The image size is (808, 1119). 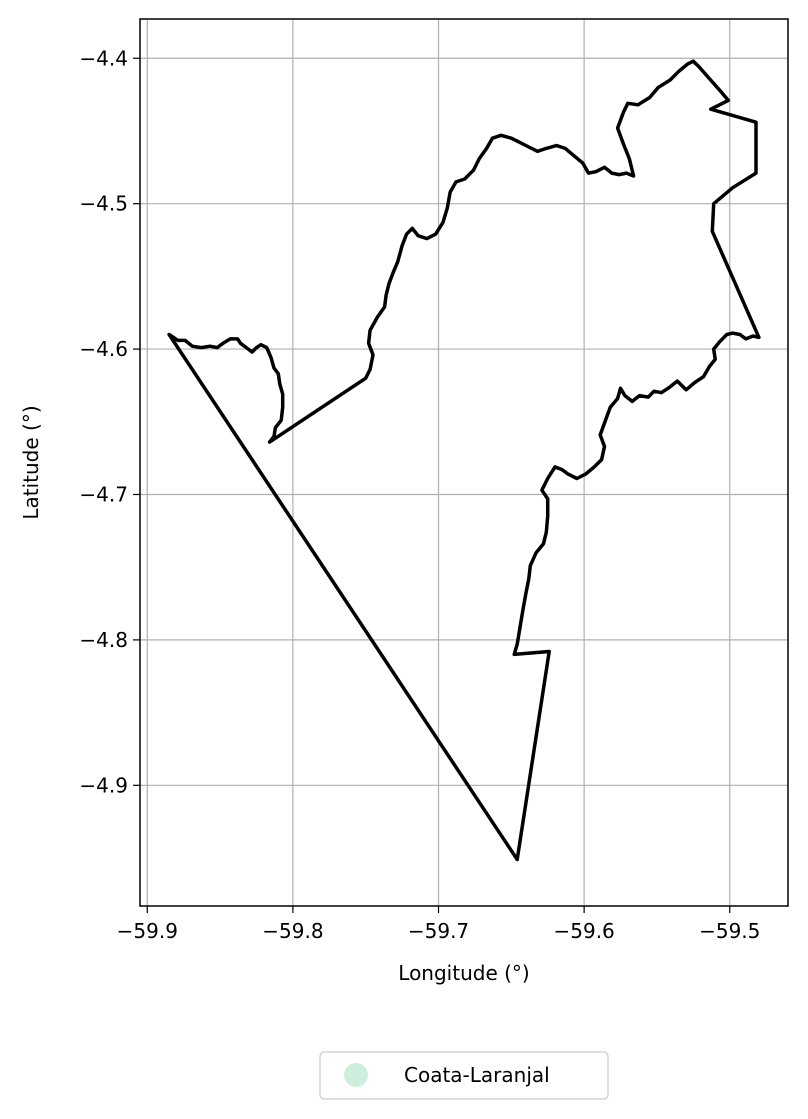 What do you see at coordinates (109, 421) in the screenshot?
I see `y-axis-ticks: −4.4 −4.5 −4.6 −4.7 −4.8 −4.9` at bounding box center [109, 421].